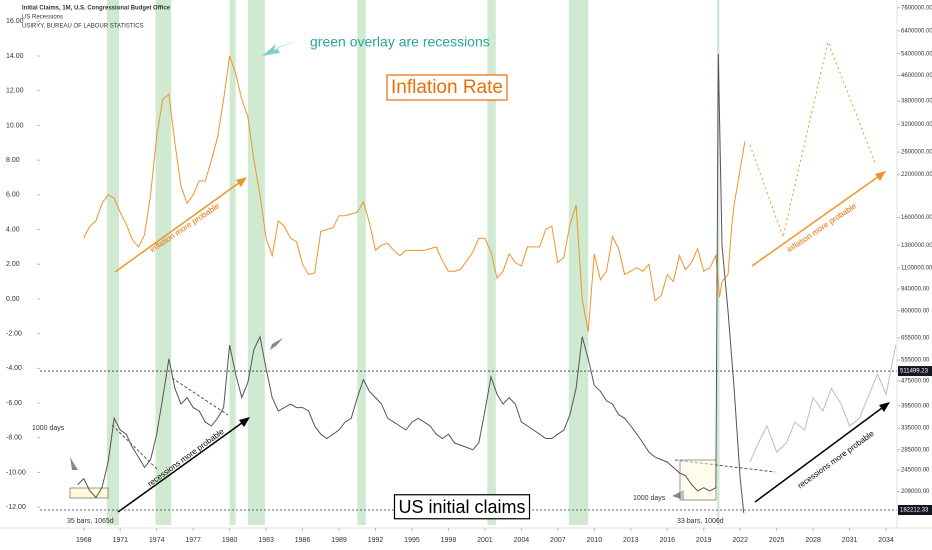 Image resolution: width=932 pixels, height=550 pixels. I want to click on y2-tick-label: 2200000.00, so click(916, 175).